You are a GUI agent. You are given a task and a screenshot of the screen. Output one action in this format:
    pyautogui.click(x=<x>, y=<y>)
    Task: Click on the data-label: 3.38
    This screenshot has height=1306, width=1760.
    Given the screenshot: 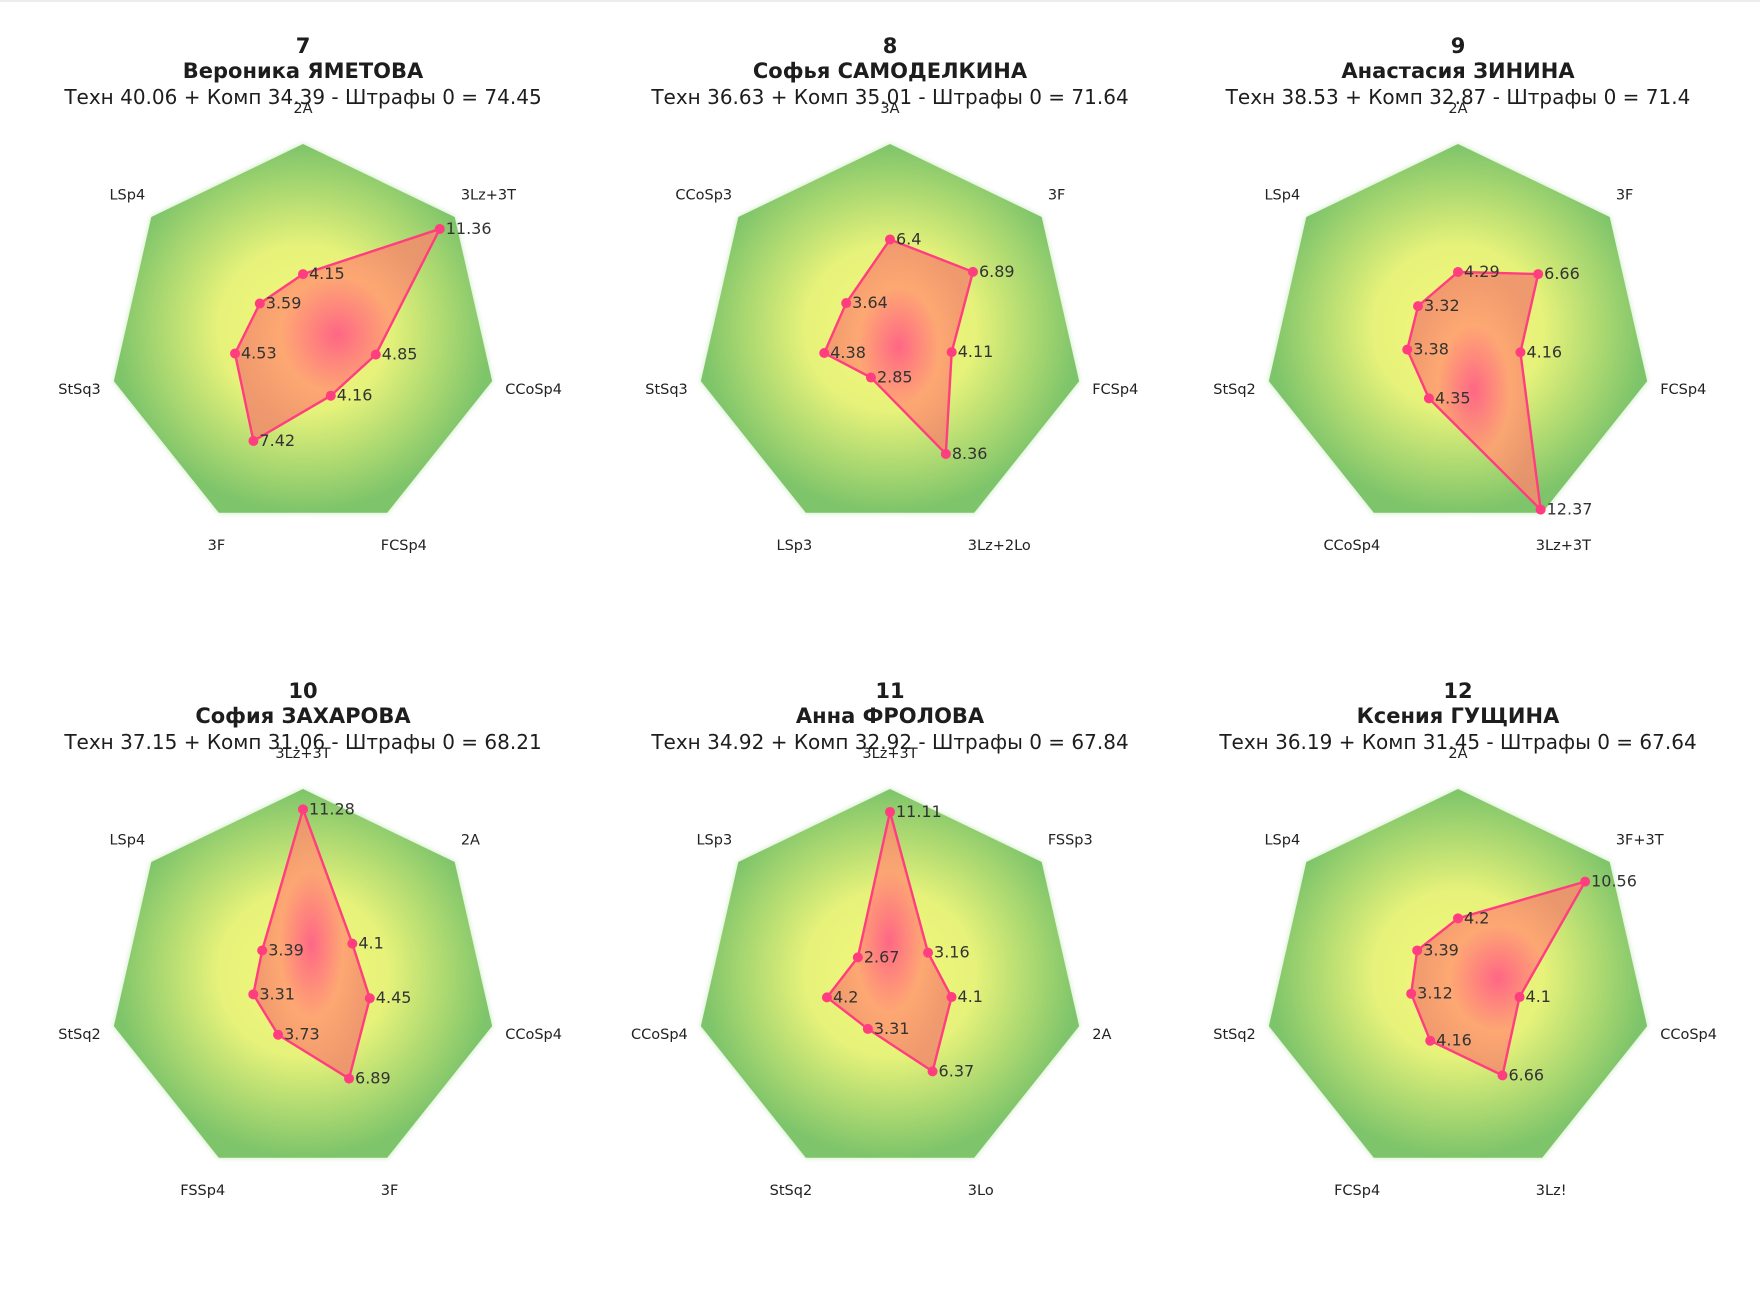 What is the action you would take?
    pyautogui.click(x=1431, y=349)
    